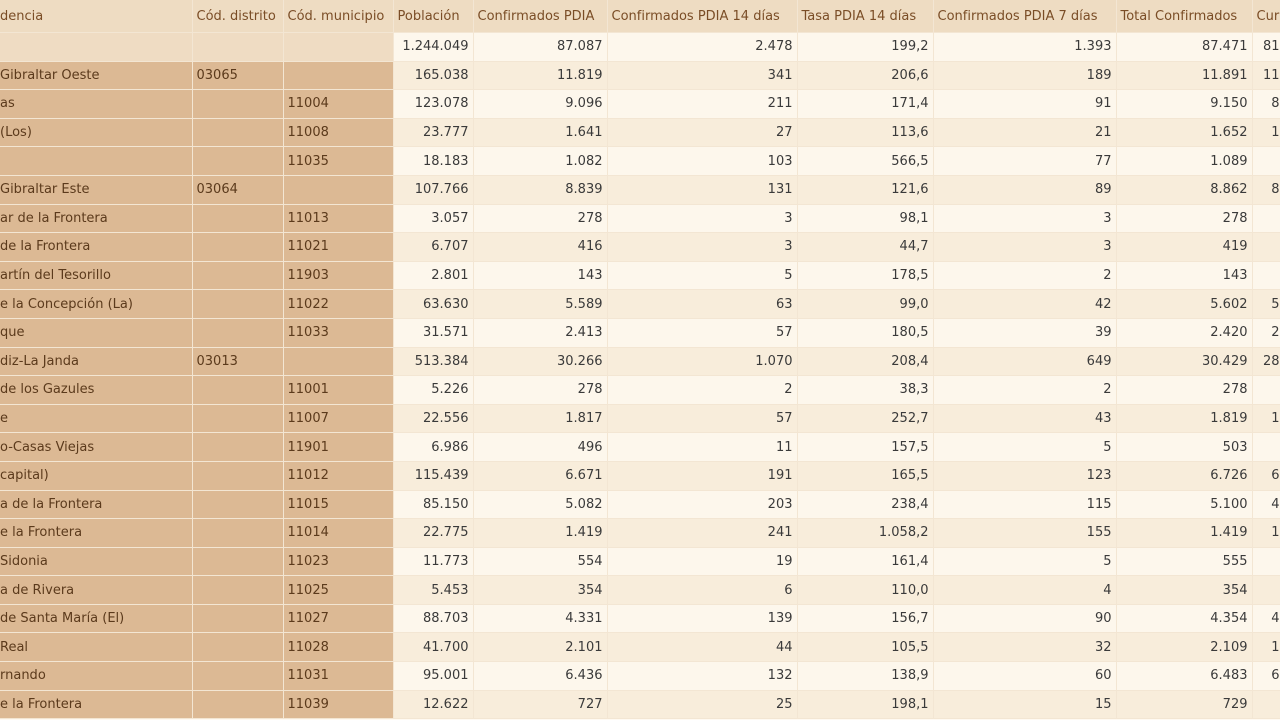  Describe the element at coordinates (96, 705) in the screenshot. I see `table-cell: e la Frontera` at that location.